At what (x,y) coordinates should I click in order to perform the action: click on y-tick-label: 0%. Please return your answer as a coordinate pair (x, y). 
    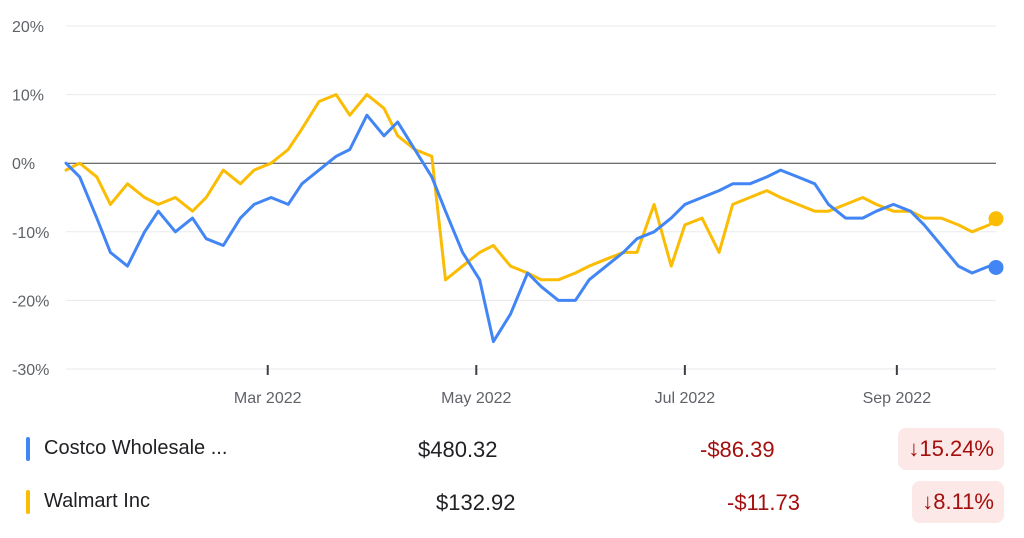
    Looking at the image, I should click on (23, 164).